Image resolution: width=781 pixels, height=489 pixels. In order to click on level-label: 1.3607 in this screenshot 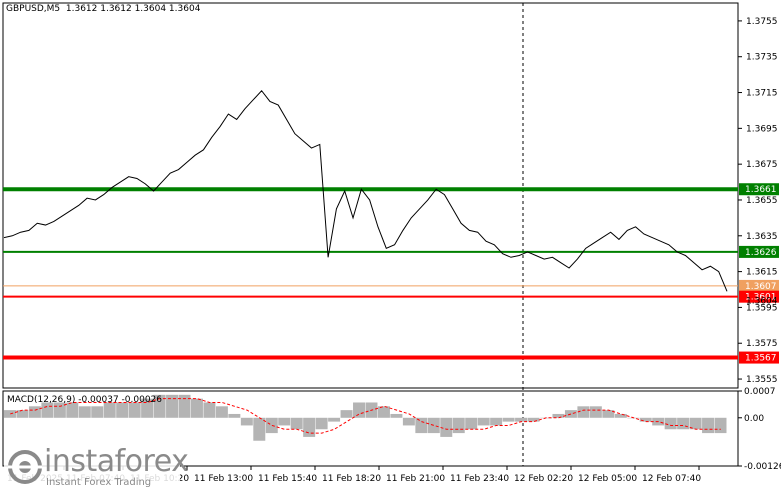, I will do `click(761, 287)`.